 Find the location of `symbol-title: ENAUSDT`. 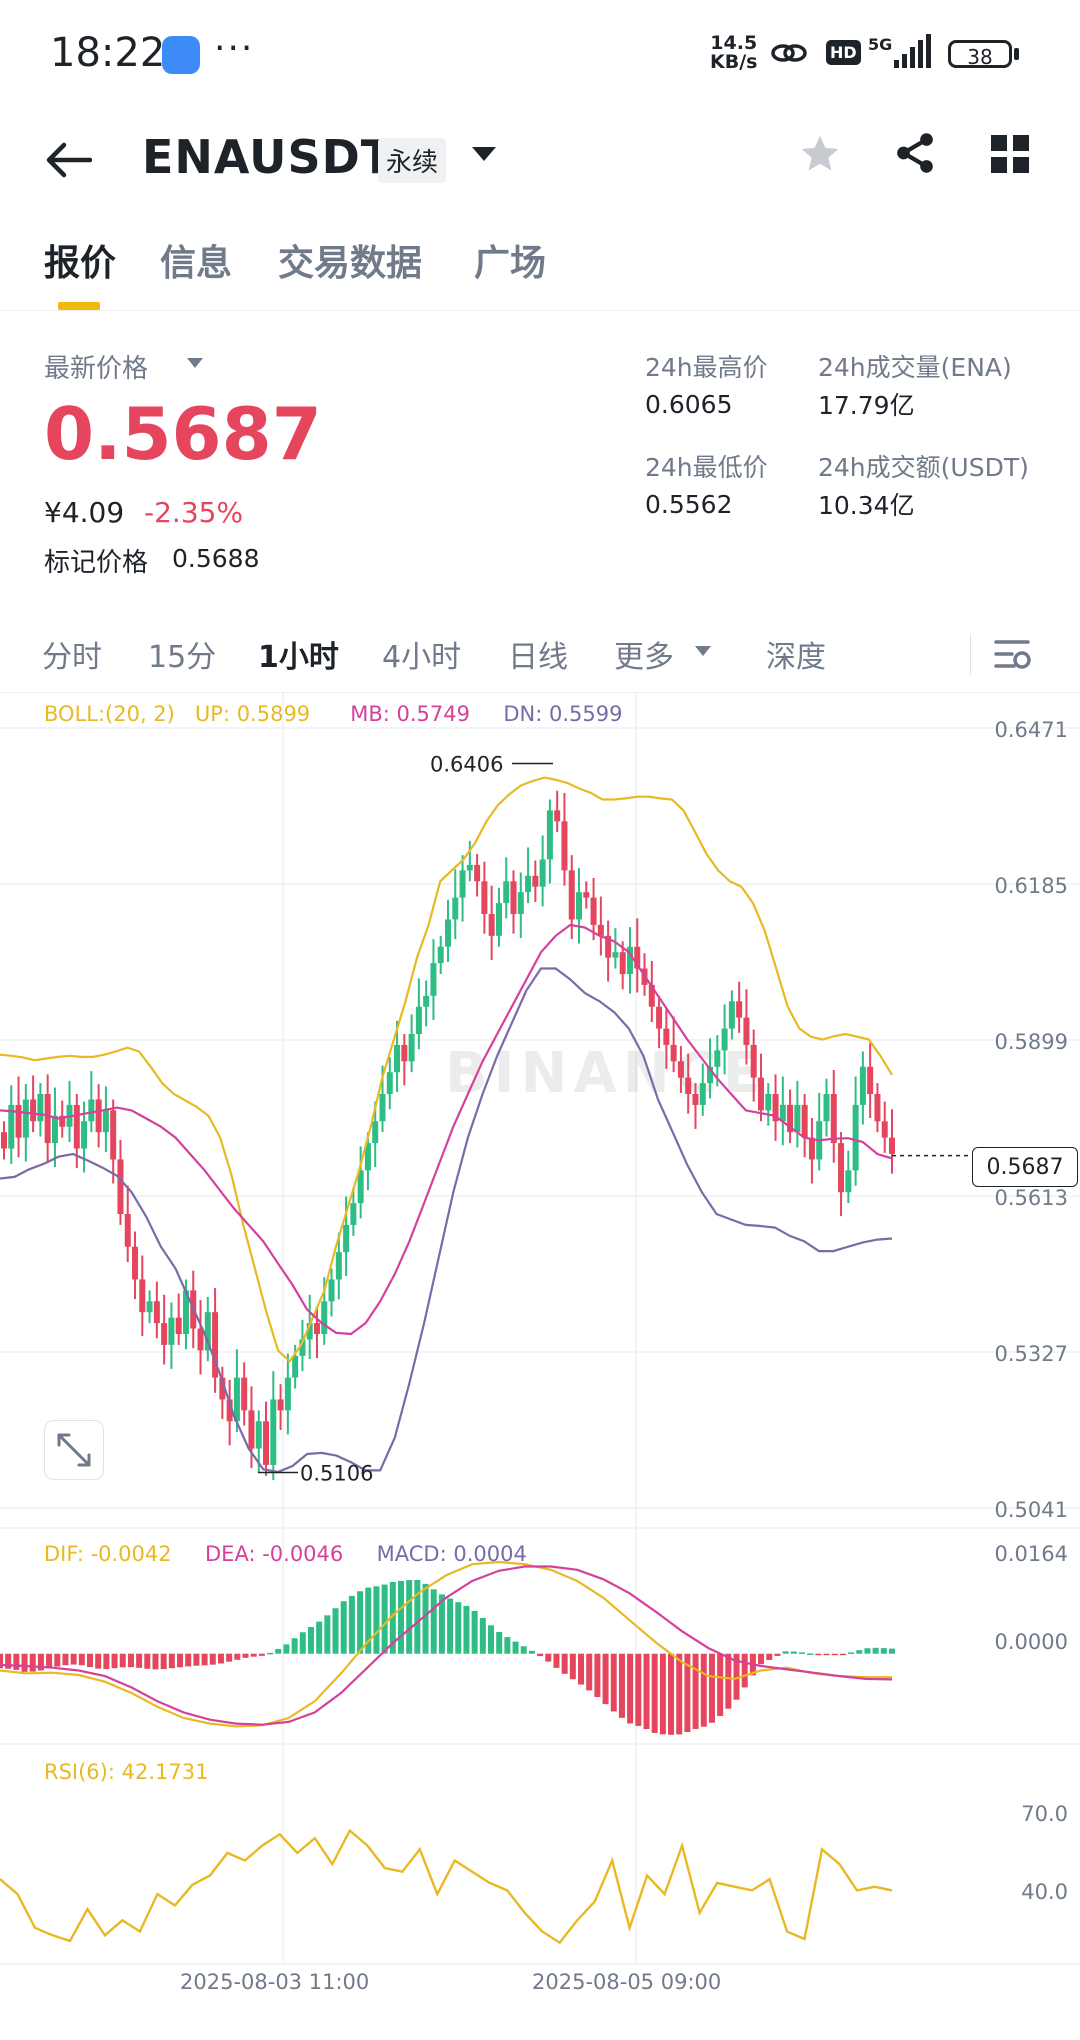

symbol-title: ENAUSDT is located at coordinates (268, 157).